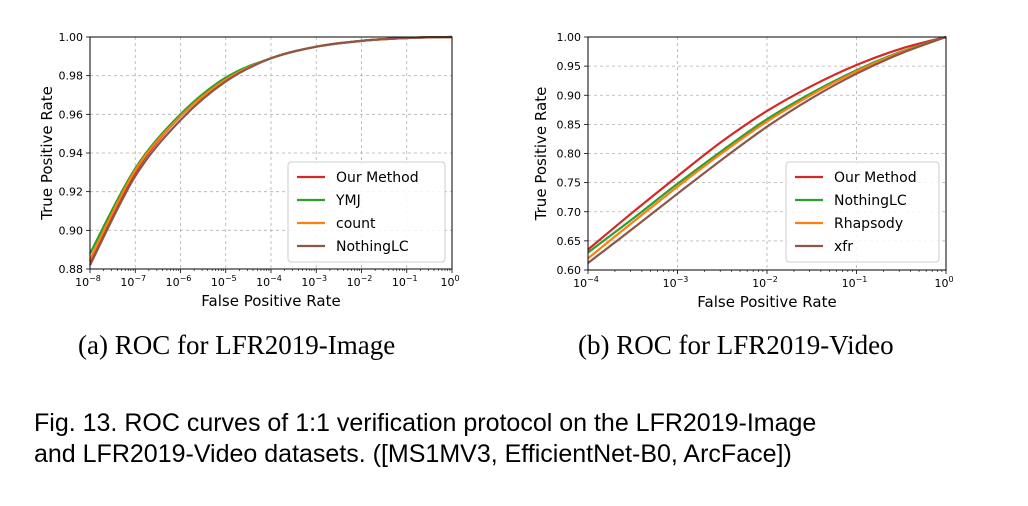 This screenshot has height=506, width=1028. I want to click on legend-entry: Rhapsody, so click(868, 224).